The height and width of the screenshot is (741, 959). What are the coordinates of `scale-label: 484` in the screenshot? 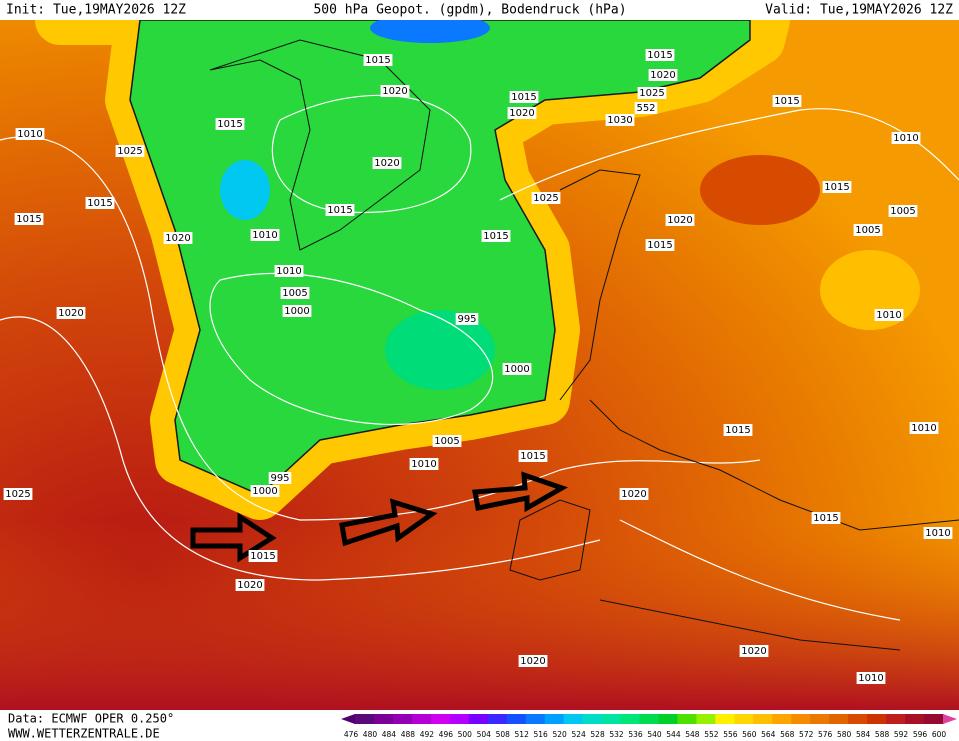 It's located at (389, 734).